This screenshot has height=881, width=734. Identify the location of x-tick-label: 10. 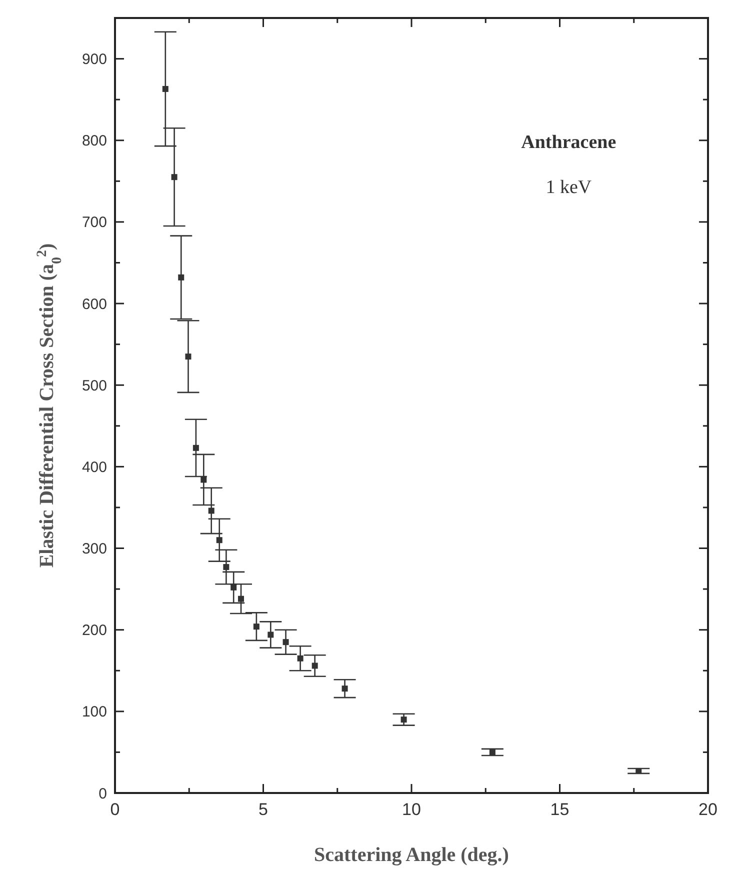
(411, 809).